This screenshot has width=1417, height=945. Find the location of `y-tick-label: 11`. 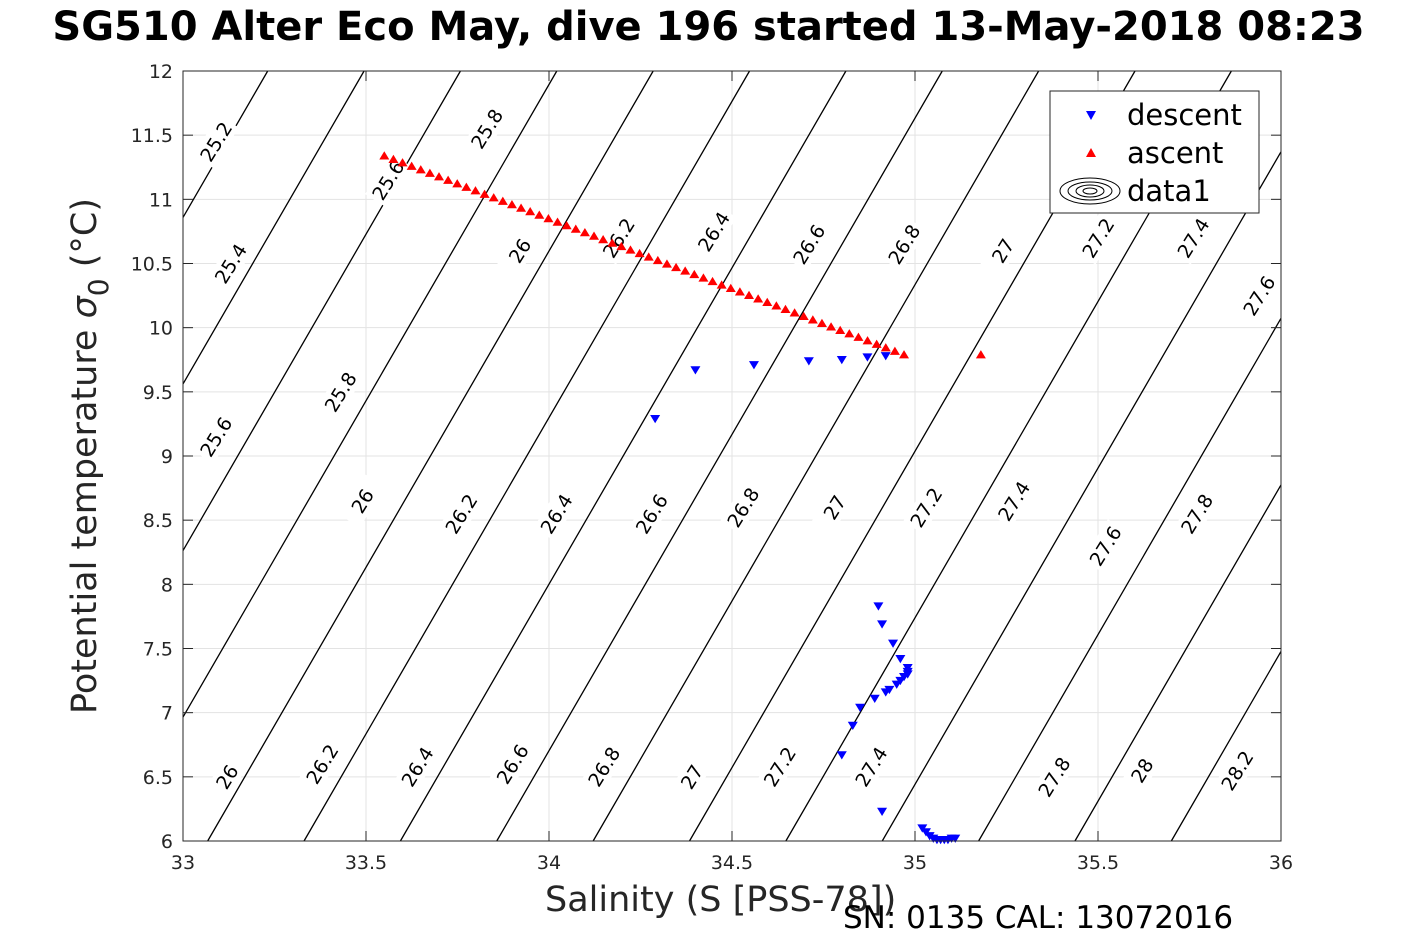

y-tick-label: 11 is located at coordinates (161, 200).